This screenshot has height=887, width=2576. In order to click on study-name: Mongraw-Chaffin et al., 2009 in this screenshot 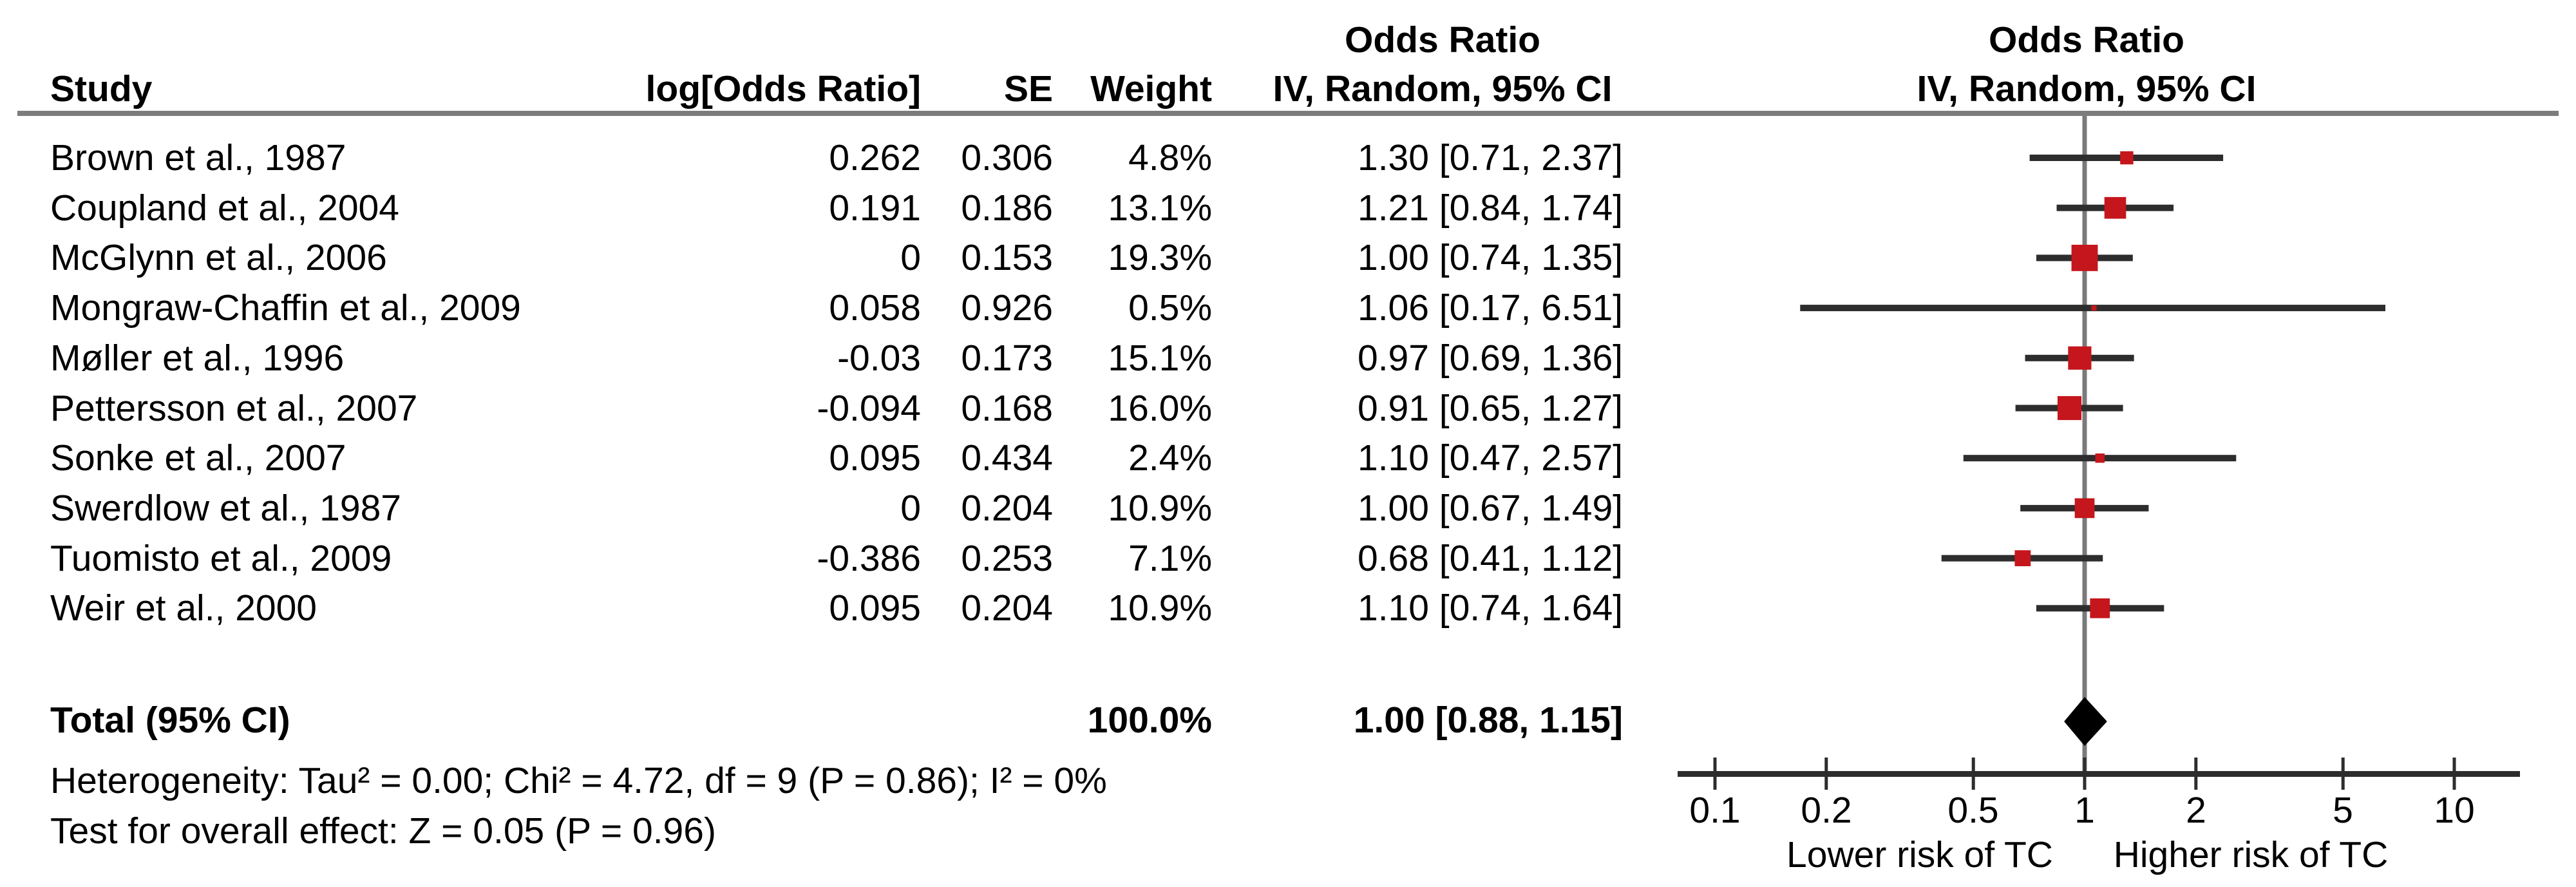, I will do `click(285, 308)`.